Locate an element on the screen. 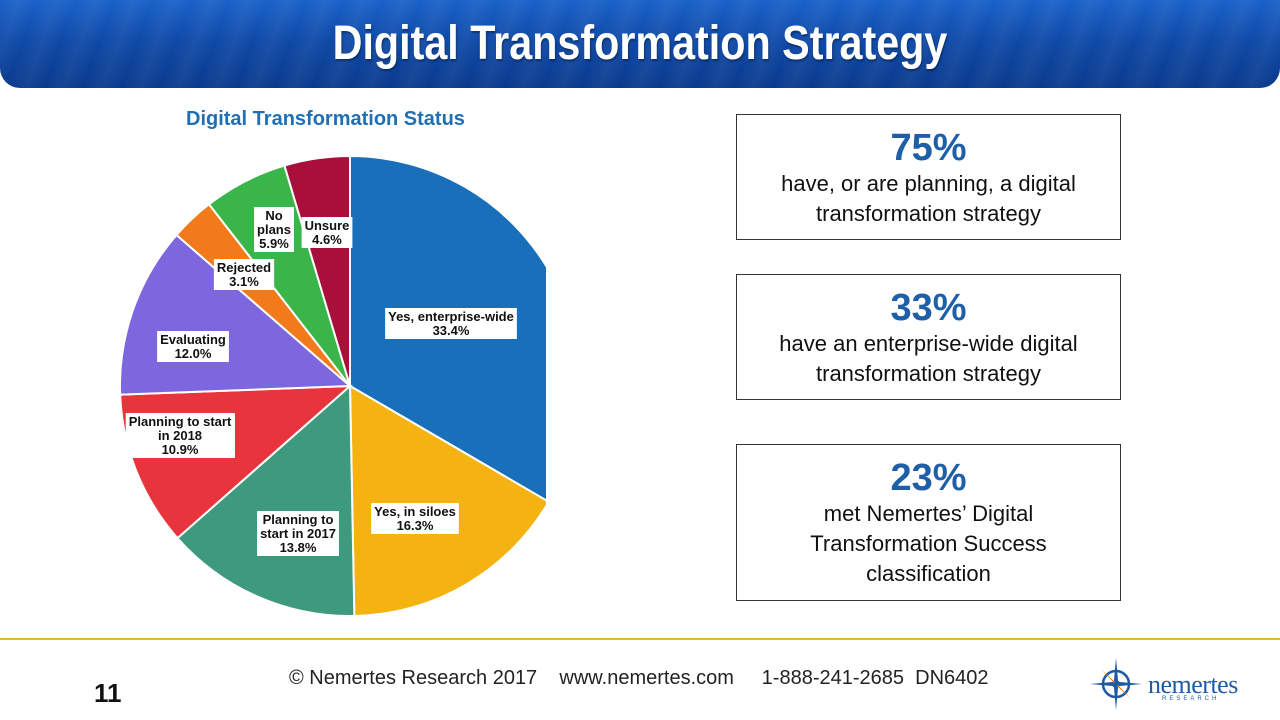 Image resolution: width=1280 pixels, height=720 pixels. stat-big-value: 75% is located at coordinates (928, 148).